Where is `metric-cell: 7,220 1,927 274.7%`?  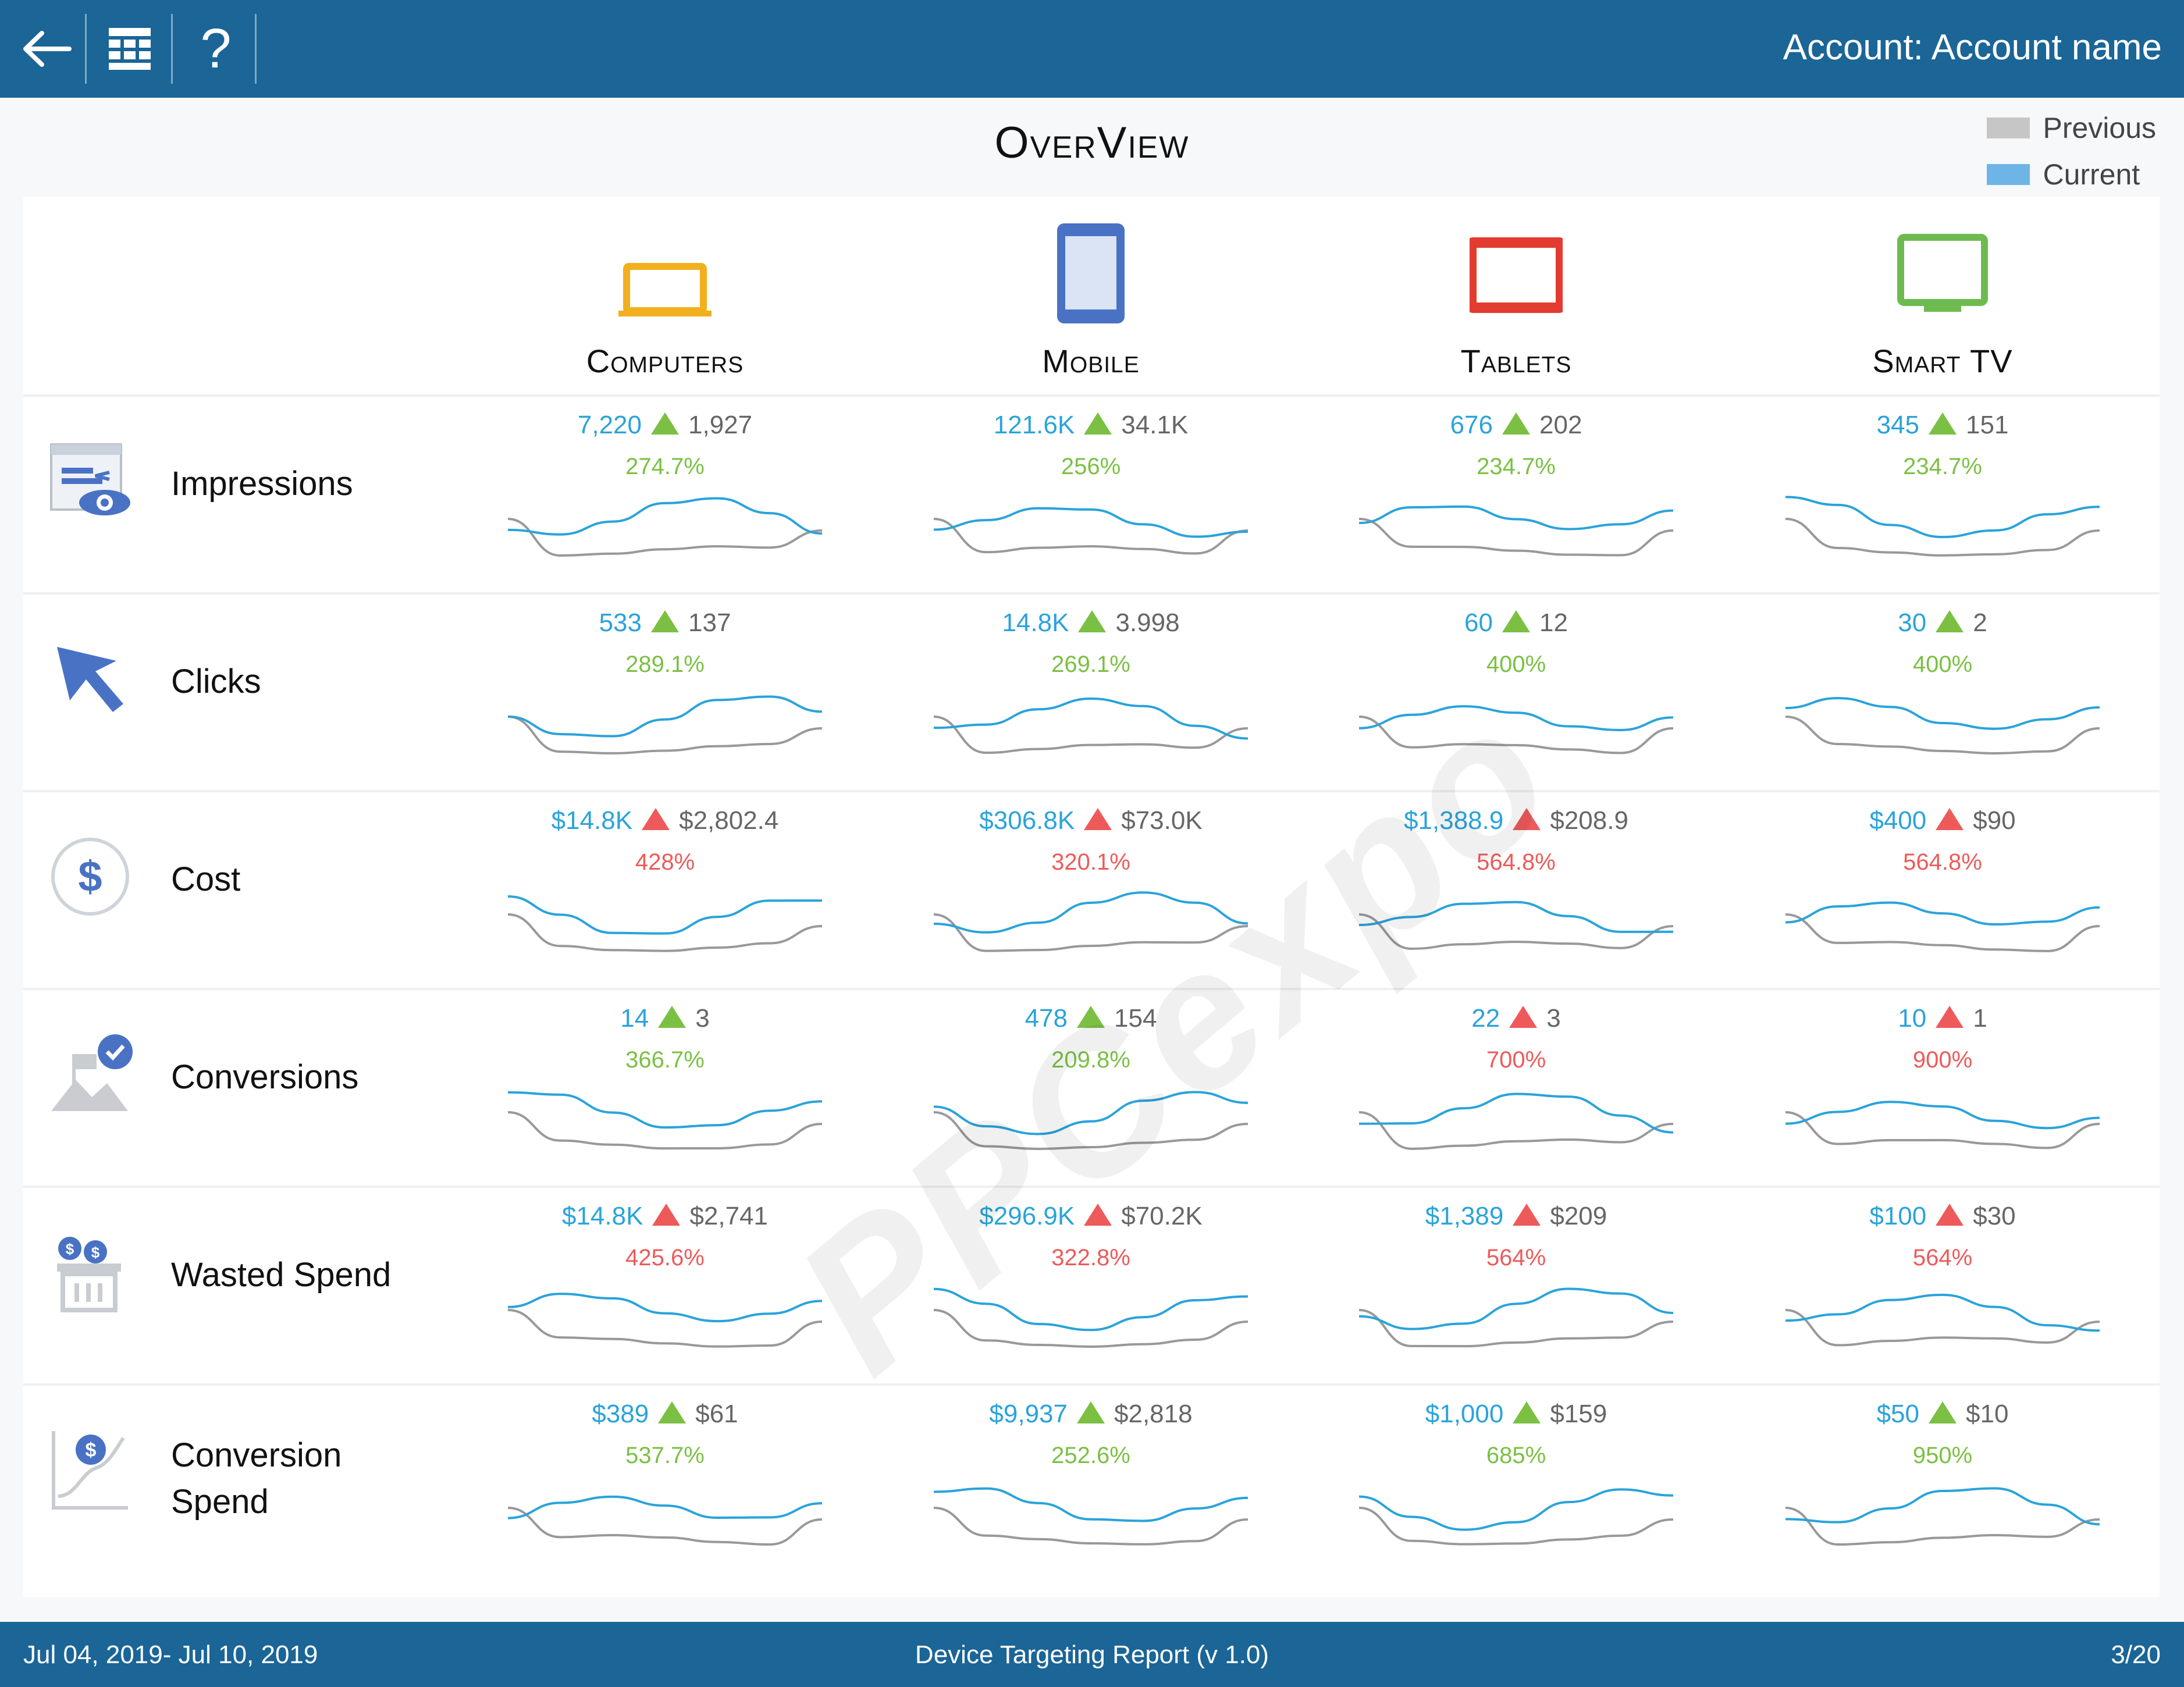 metric-cell: 7,220 1,927 274.7% is located at coordinates (665, 496).